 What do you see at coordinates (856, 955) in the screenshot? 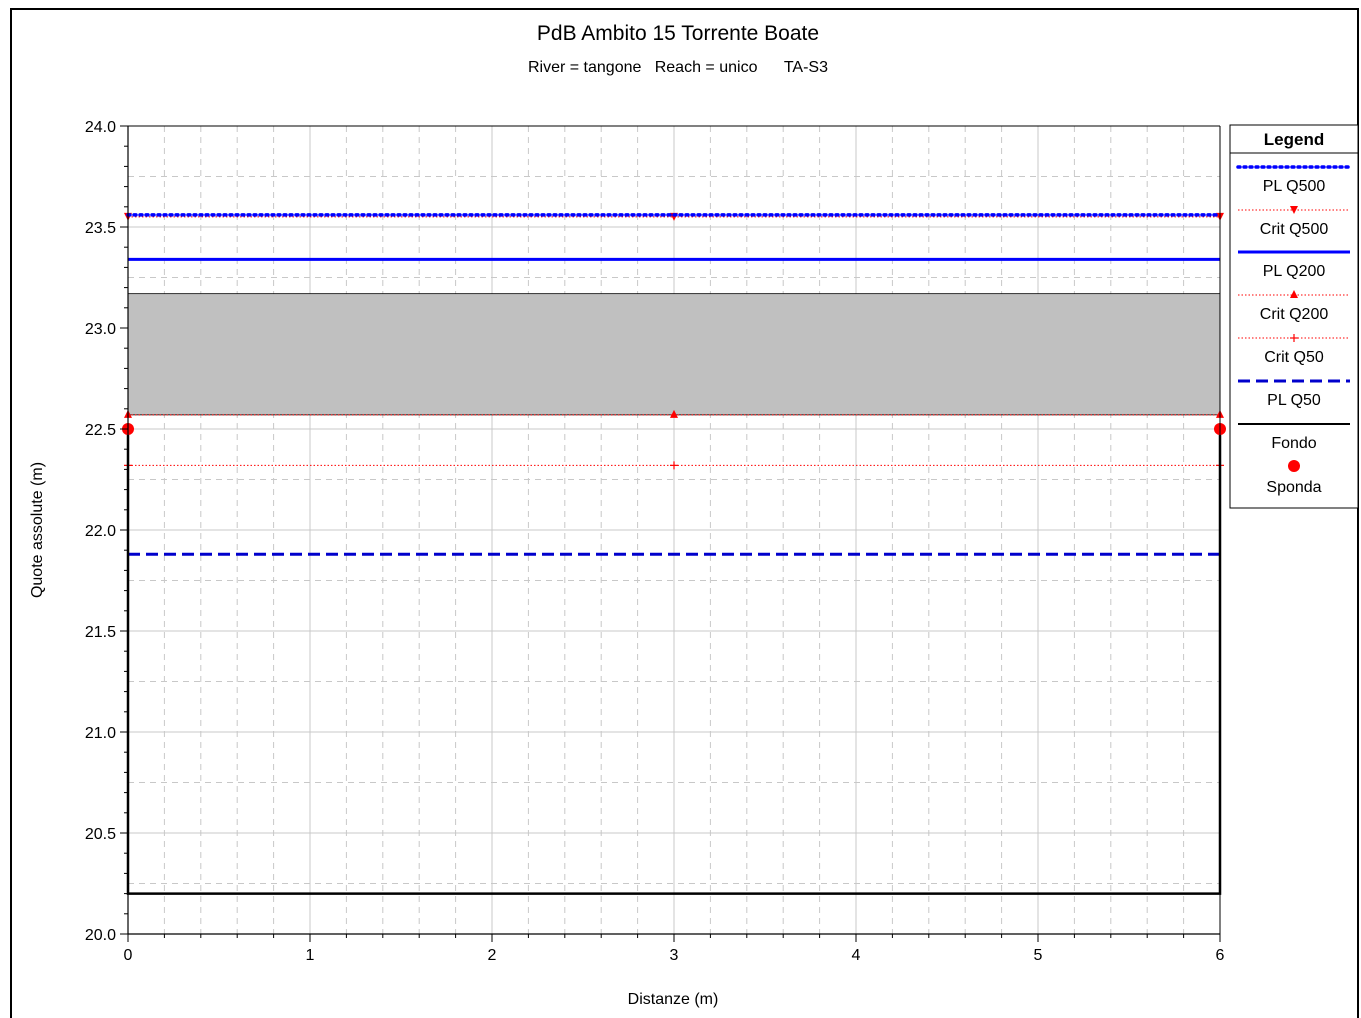
I see `x-tick-label: 4` at bounding box center [856, 955].